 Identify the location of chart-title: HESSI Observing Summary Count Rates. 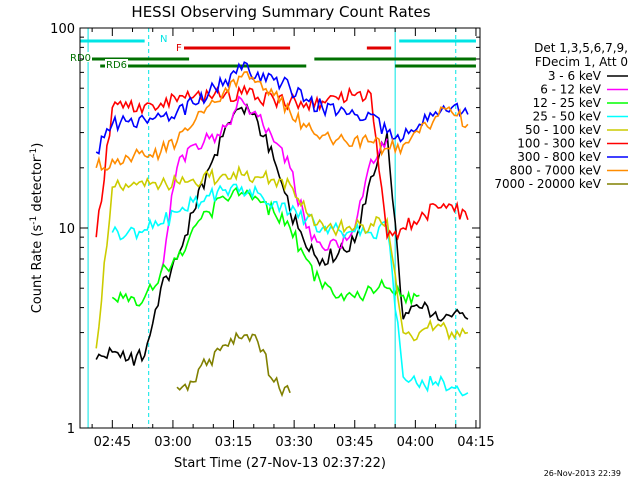
(280, 12).